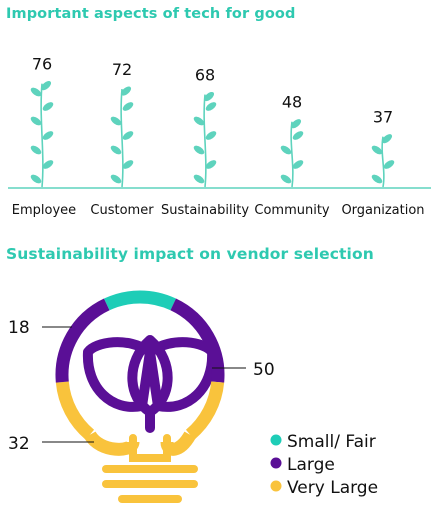 The width and height of the screenshot is (439, 513). Describe the element at coordinates (150, 384) in the screenshot. I see `leaf-logo-icon` at that location.